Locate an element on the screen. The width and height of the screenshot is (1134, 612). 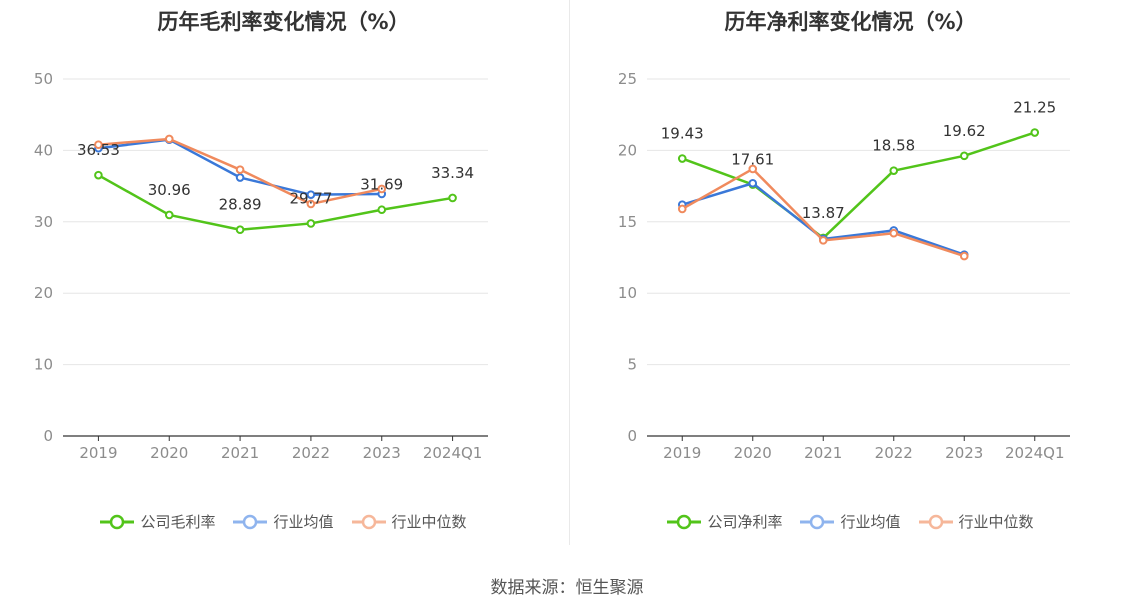
y-tick-label: 15 is located at coordinates (627, 222).